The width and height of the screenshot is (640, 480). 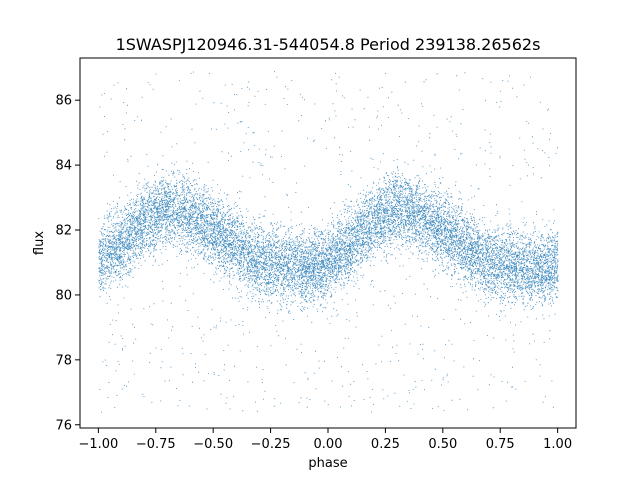 What do you see at coordinates (67, 263) in the screenshot?
I see `y-axis-ticks: 76 78 80 82 84 86` at bounding box center [67, 263].